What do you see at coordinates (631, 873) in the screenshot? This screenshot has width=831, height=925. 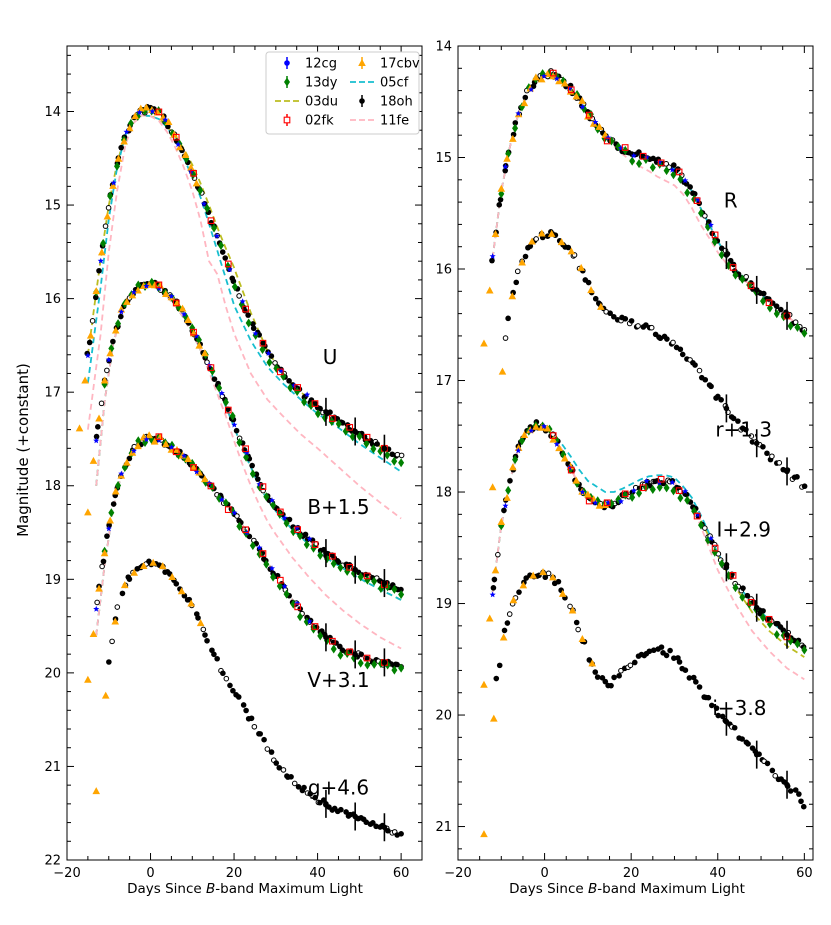 I see `x-tick-label: 20` at bounding box center [631, 873].